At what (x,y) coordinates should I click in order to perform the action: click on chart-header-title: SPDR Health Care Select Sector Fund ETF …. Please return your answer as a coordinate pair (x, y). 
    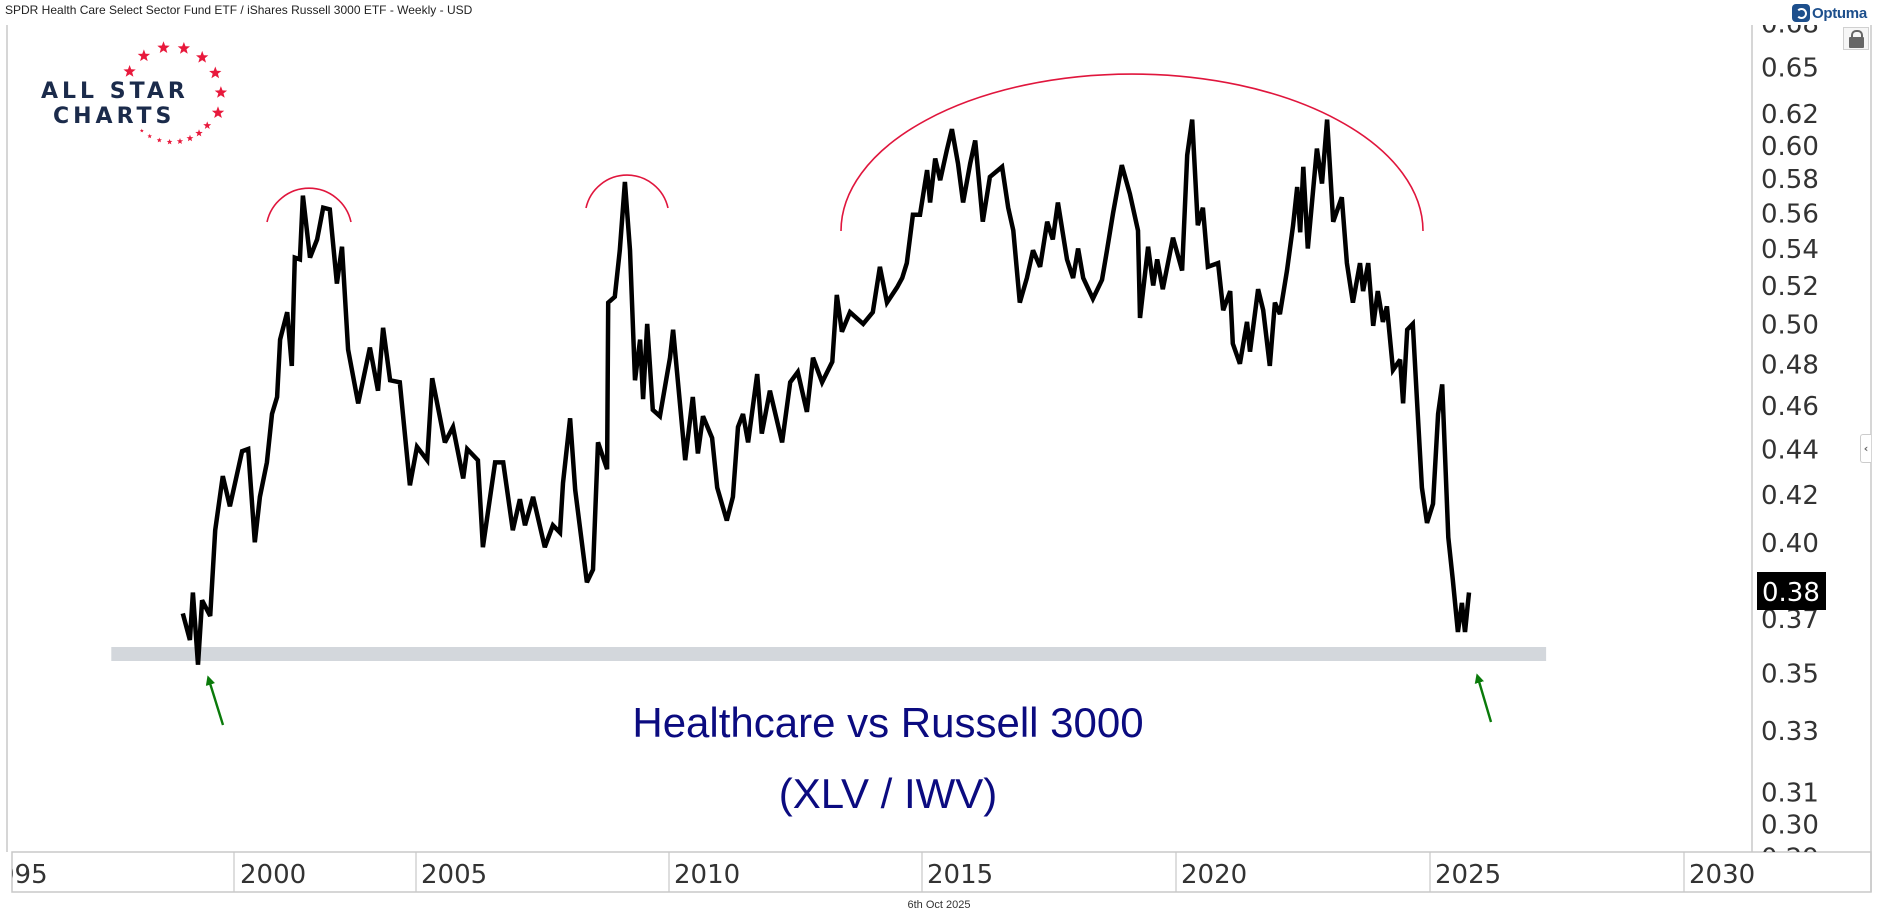
    Looking at the image, I should click on (239, 10).